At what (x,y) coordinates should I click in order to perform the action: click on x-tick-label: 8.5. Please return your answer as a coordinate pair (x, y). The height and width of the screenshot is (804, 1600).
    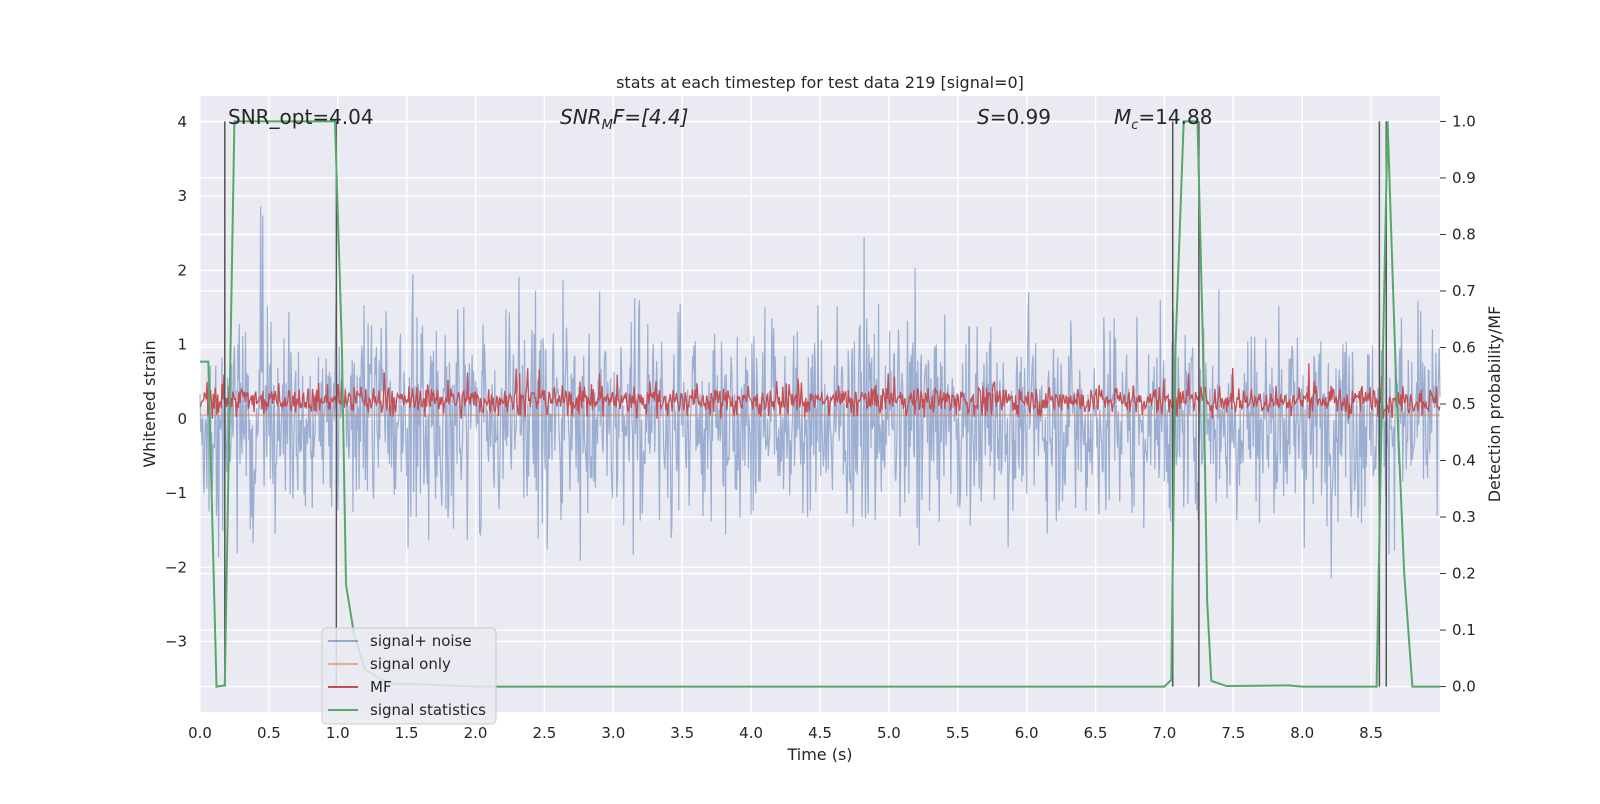
    Looking at the image, I should click on (1371, 733).